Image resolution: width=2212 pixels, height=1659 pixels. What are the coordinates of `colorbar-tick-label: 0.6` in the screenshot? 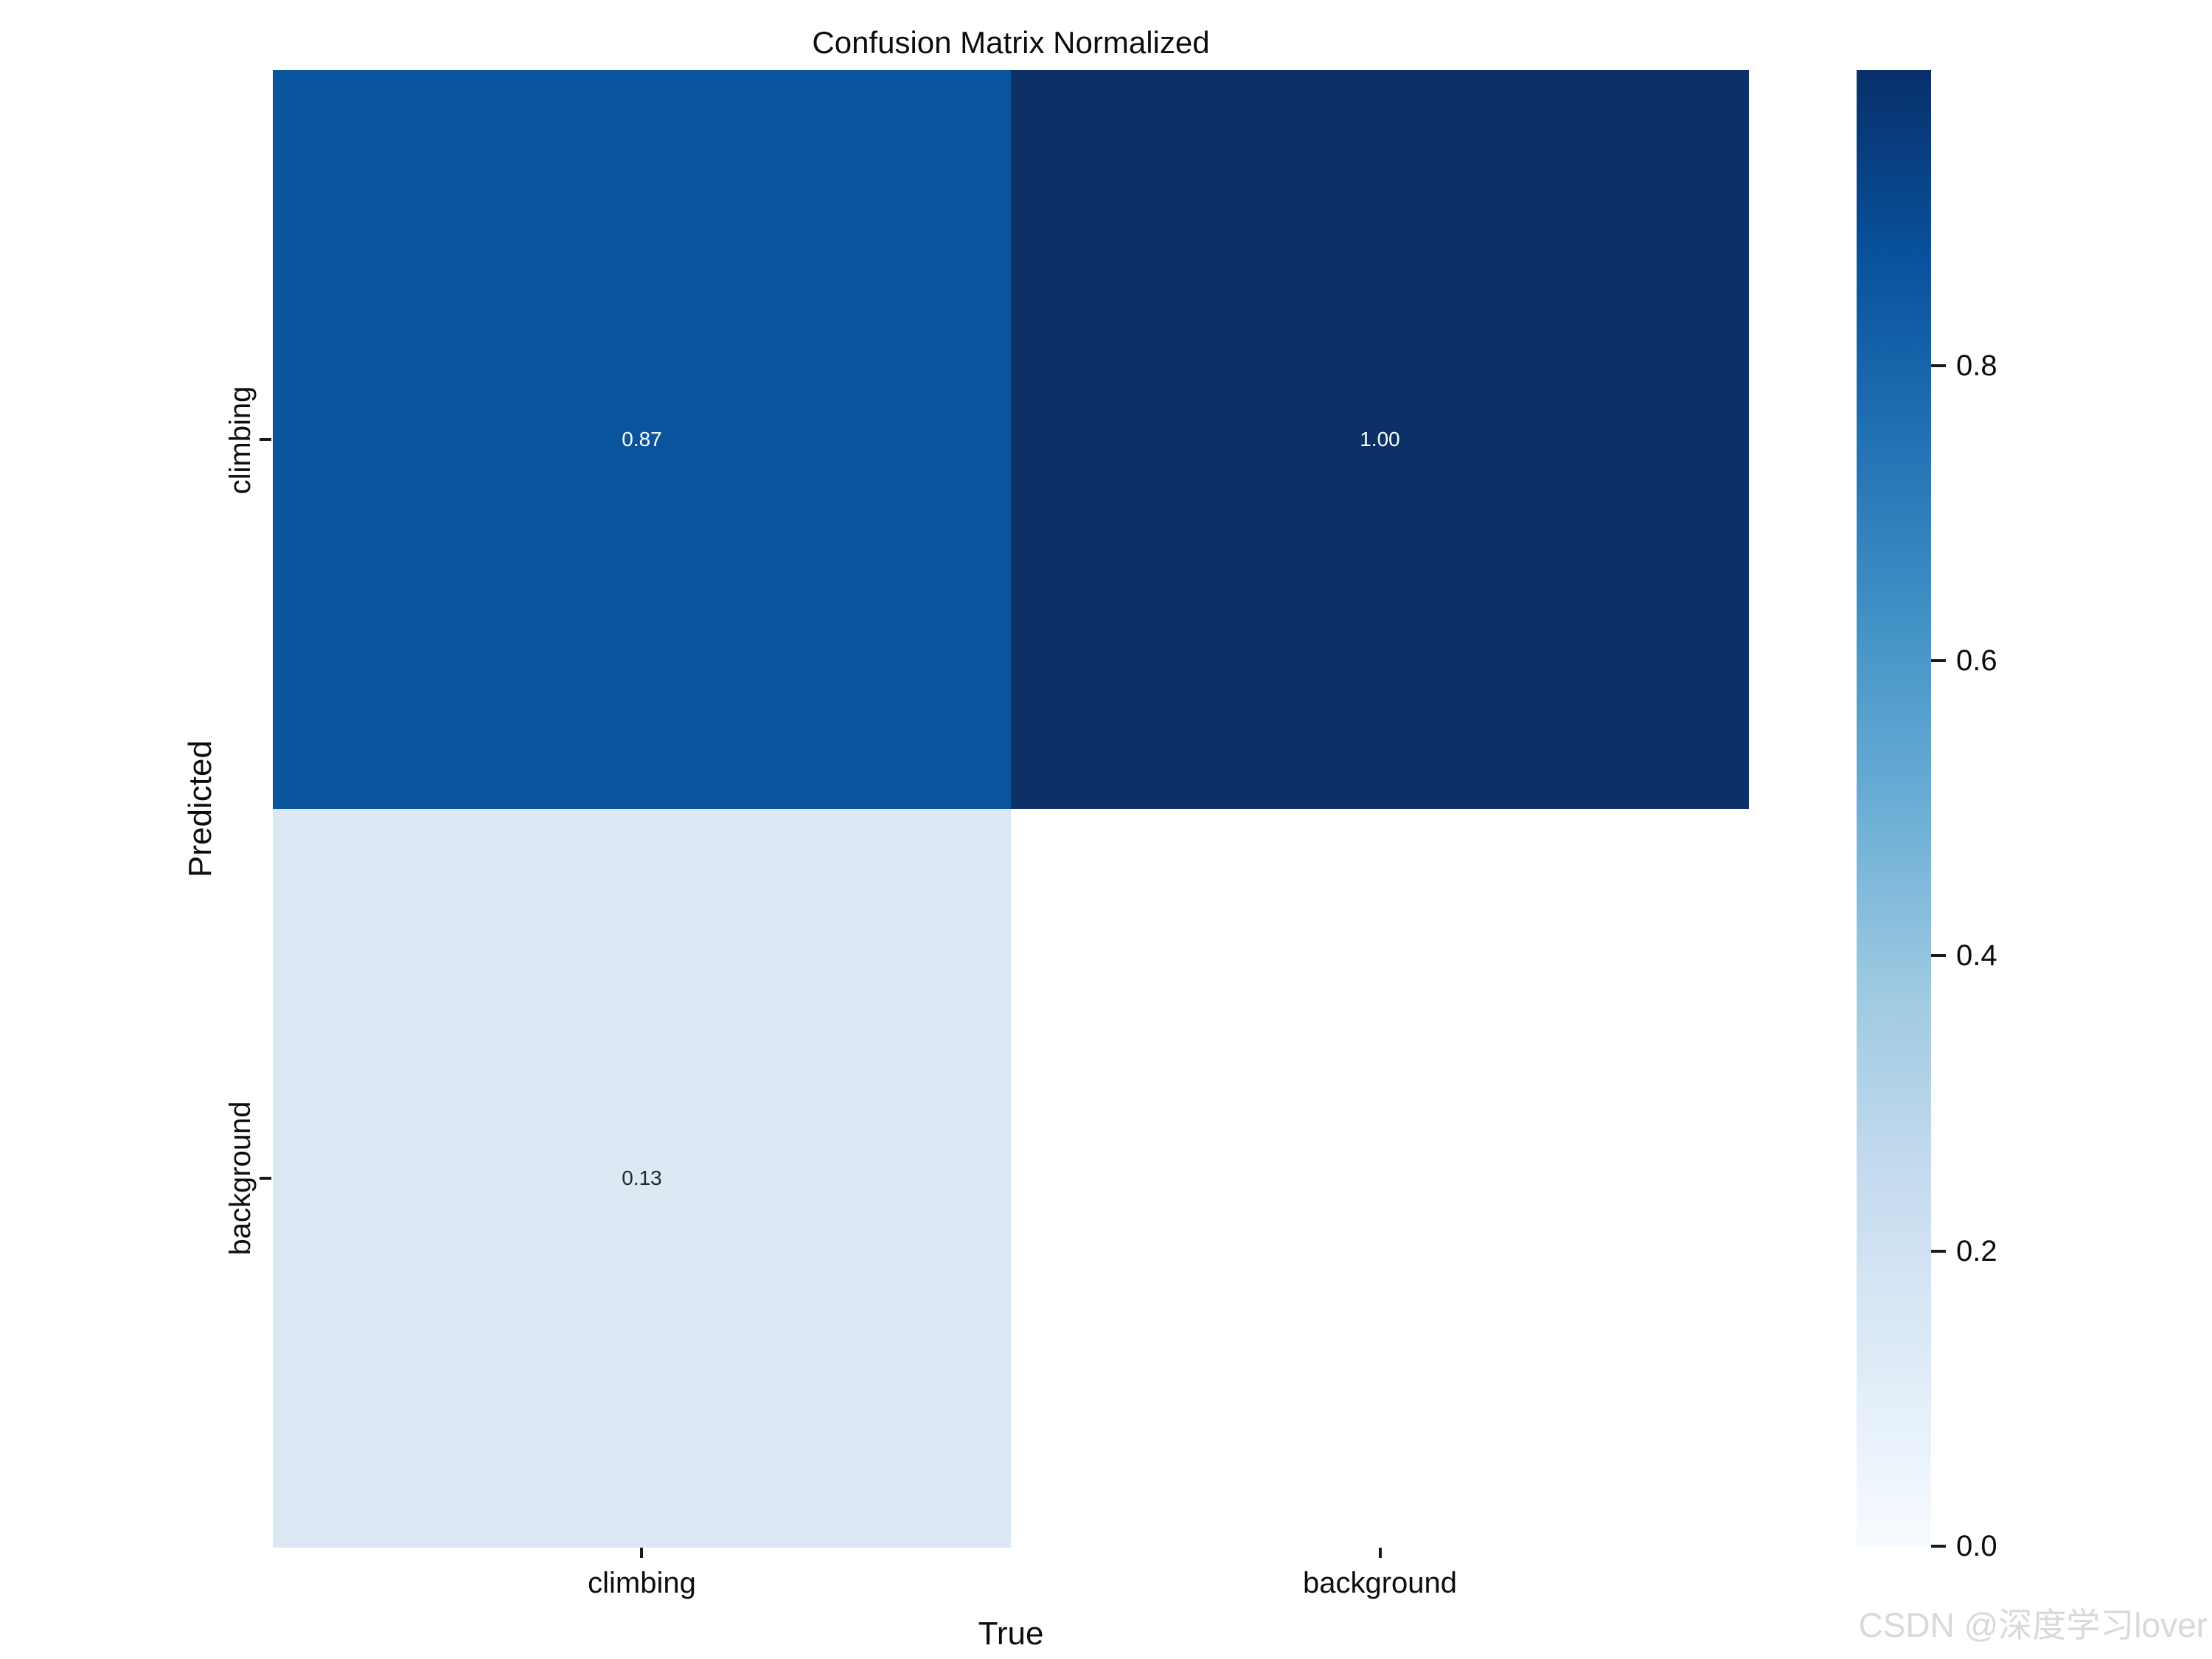 It's located at (1976, 660).